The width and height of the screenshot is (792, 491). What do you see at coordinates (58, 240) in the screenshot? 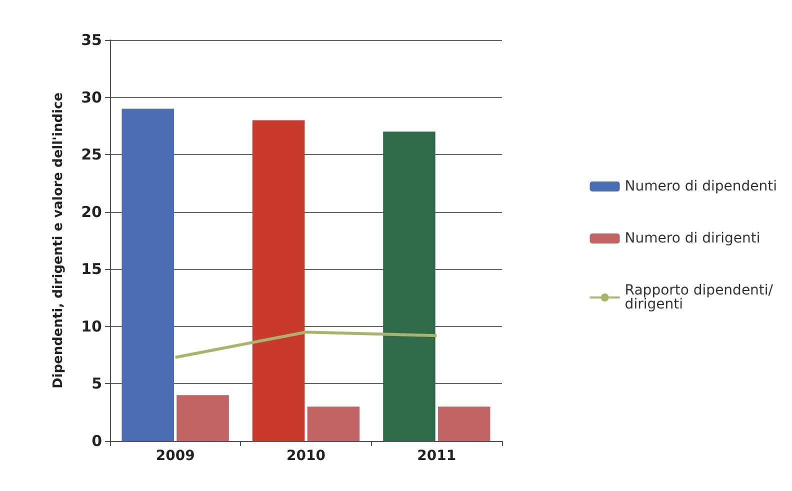
I see `y-axis-title: Dipendenti, dirigenti e valore dell'indice` at bounding box center [58, 240].